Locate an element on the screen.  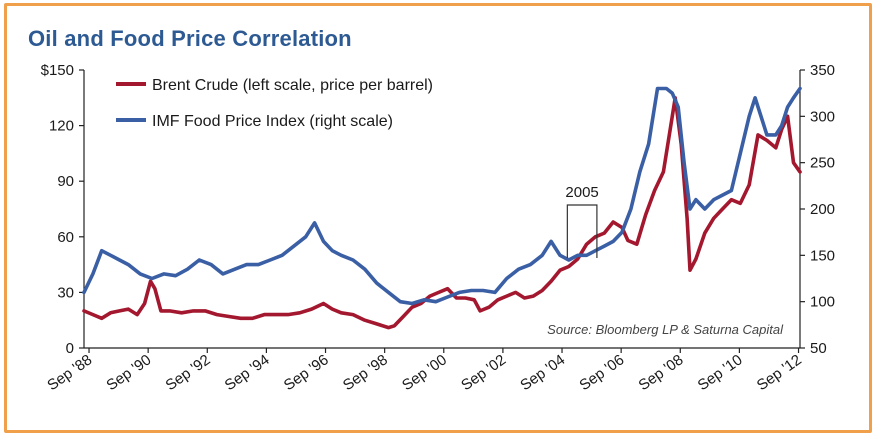
x-tick-label: Sep '90 is located at coordinates (128, 372).